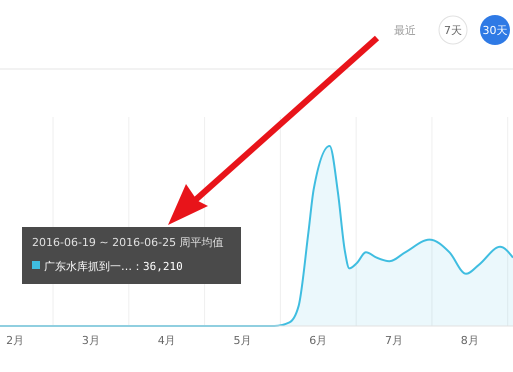 This screenshot has height=372, width=513. What do you see at coordinates (157, 266) in the screenshot?
I see `annotation: ：36,210` at bounding box center [157, 266].